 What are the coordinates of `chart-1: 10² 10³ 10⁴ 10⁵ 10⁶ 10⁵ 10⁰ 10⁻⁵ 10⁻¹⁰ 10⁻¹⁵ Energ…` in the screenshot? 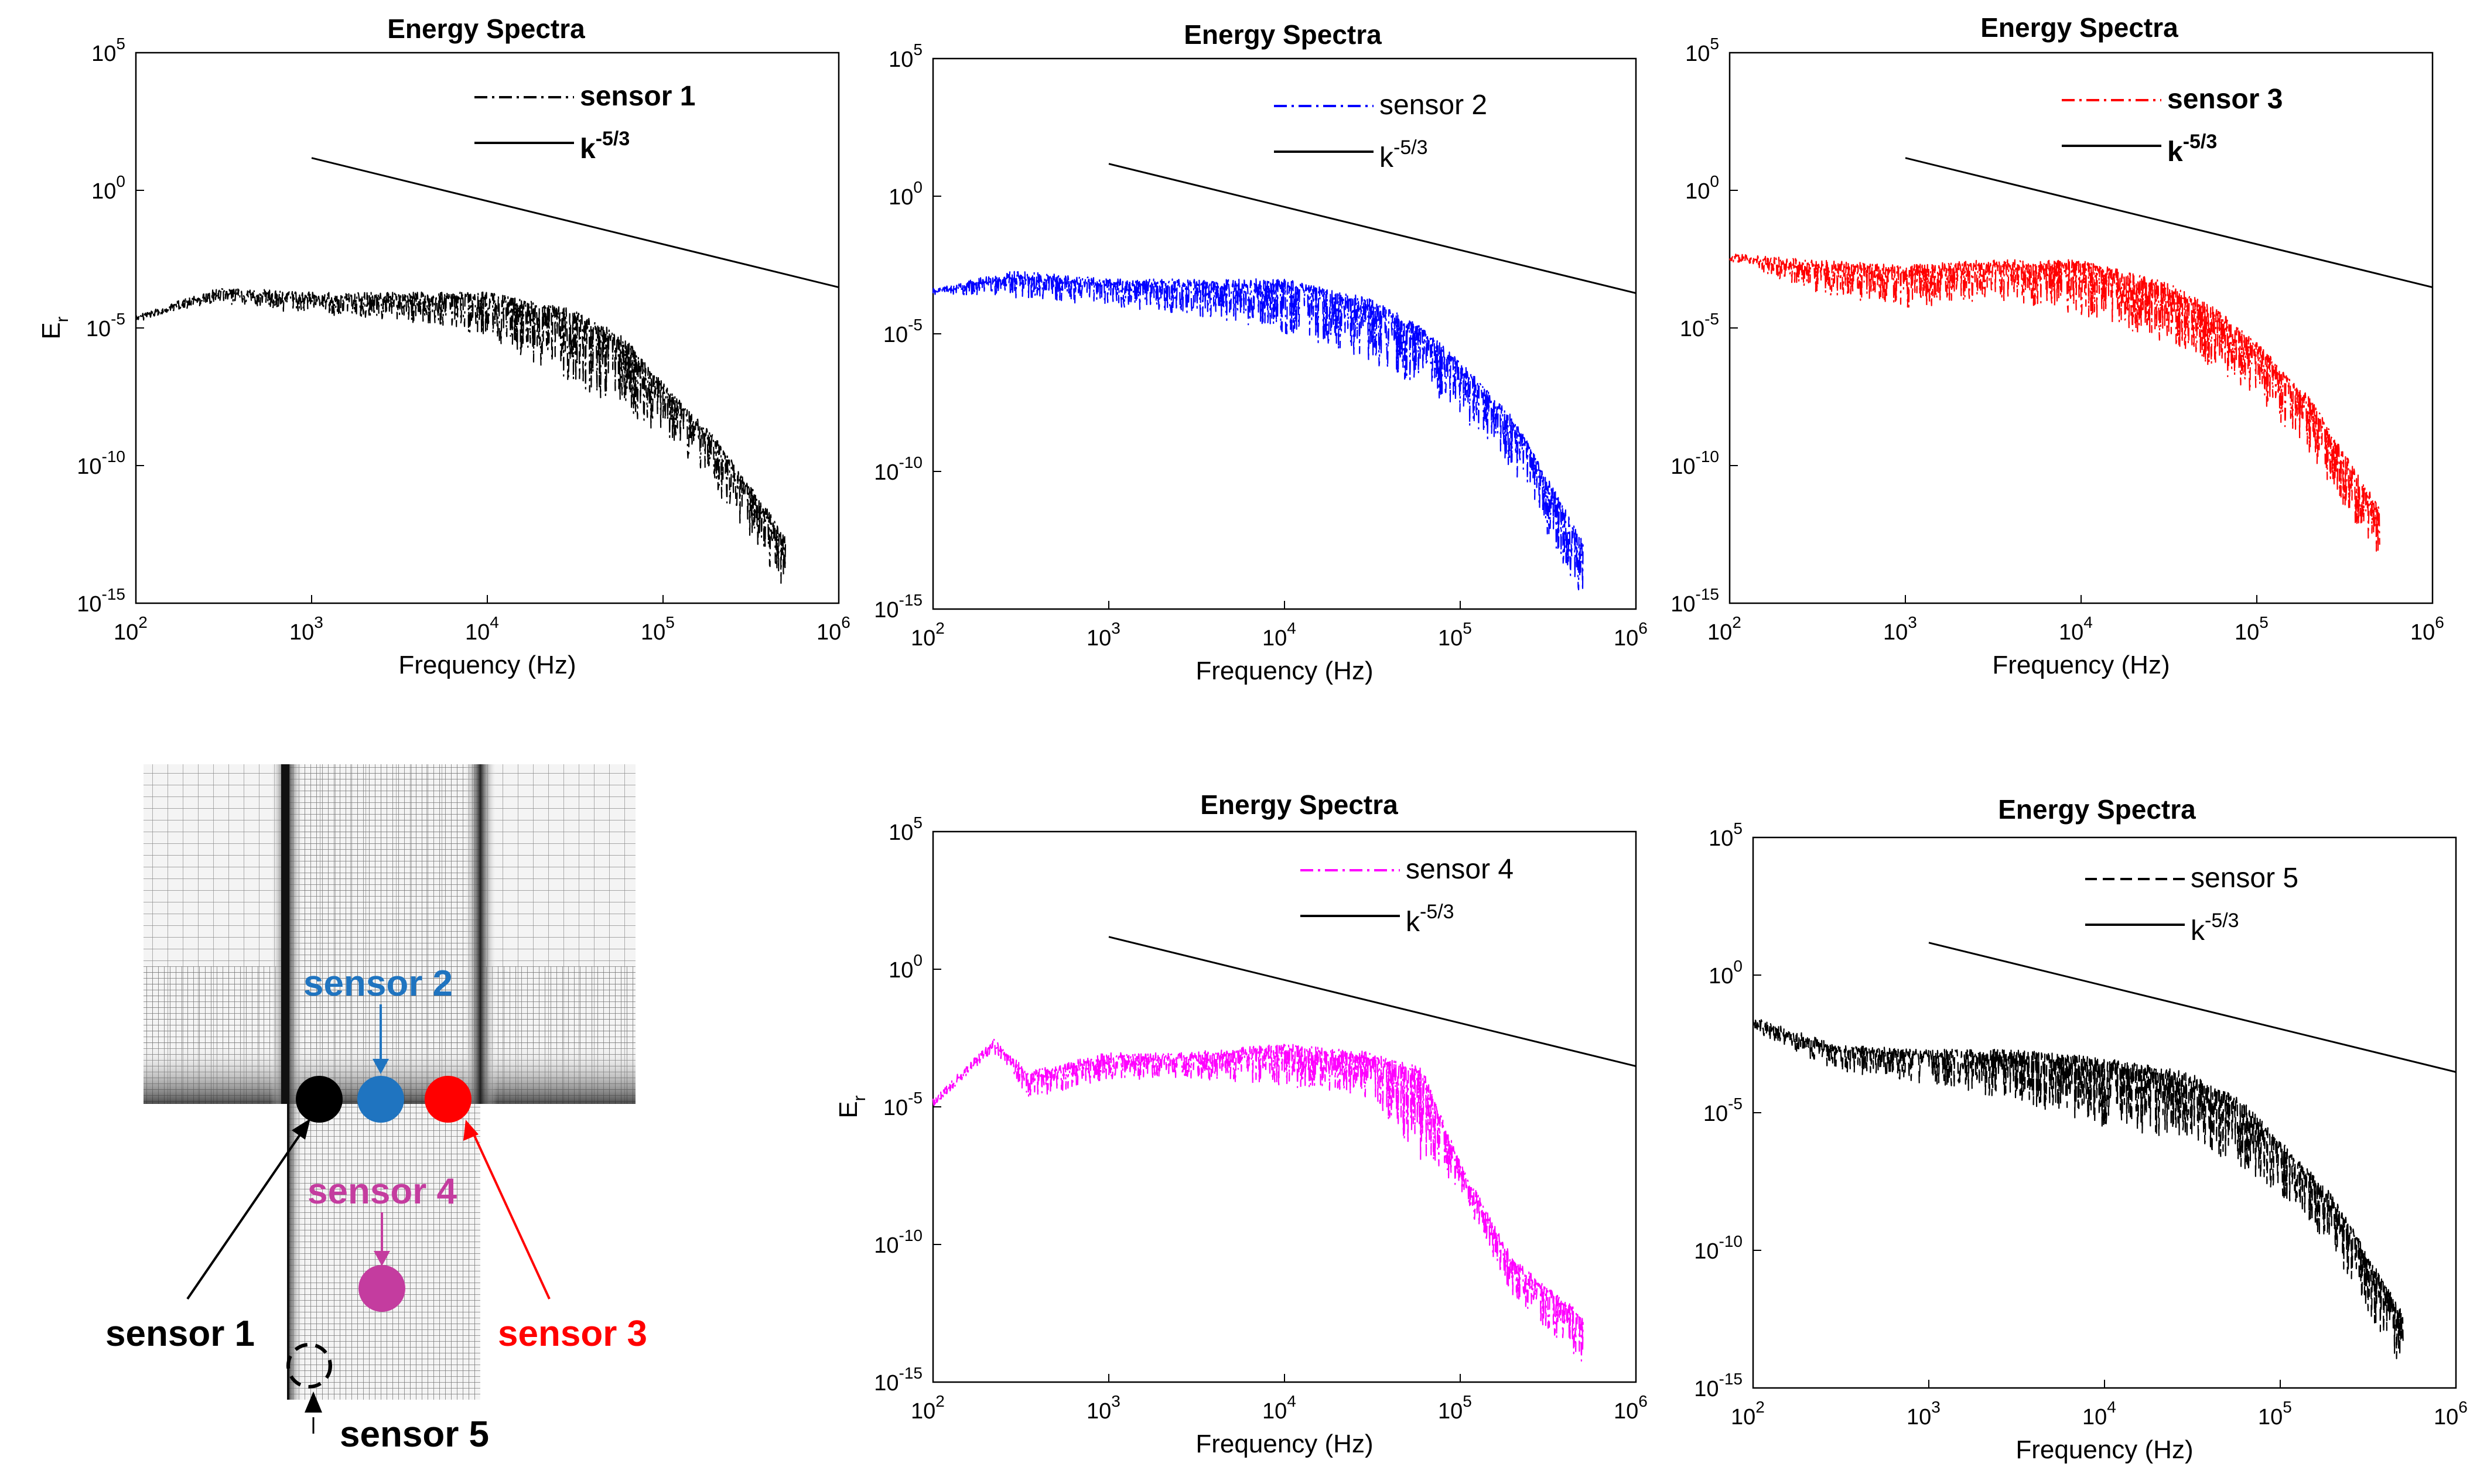 It's located at (443, 346).